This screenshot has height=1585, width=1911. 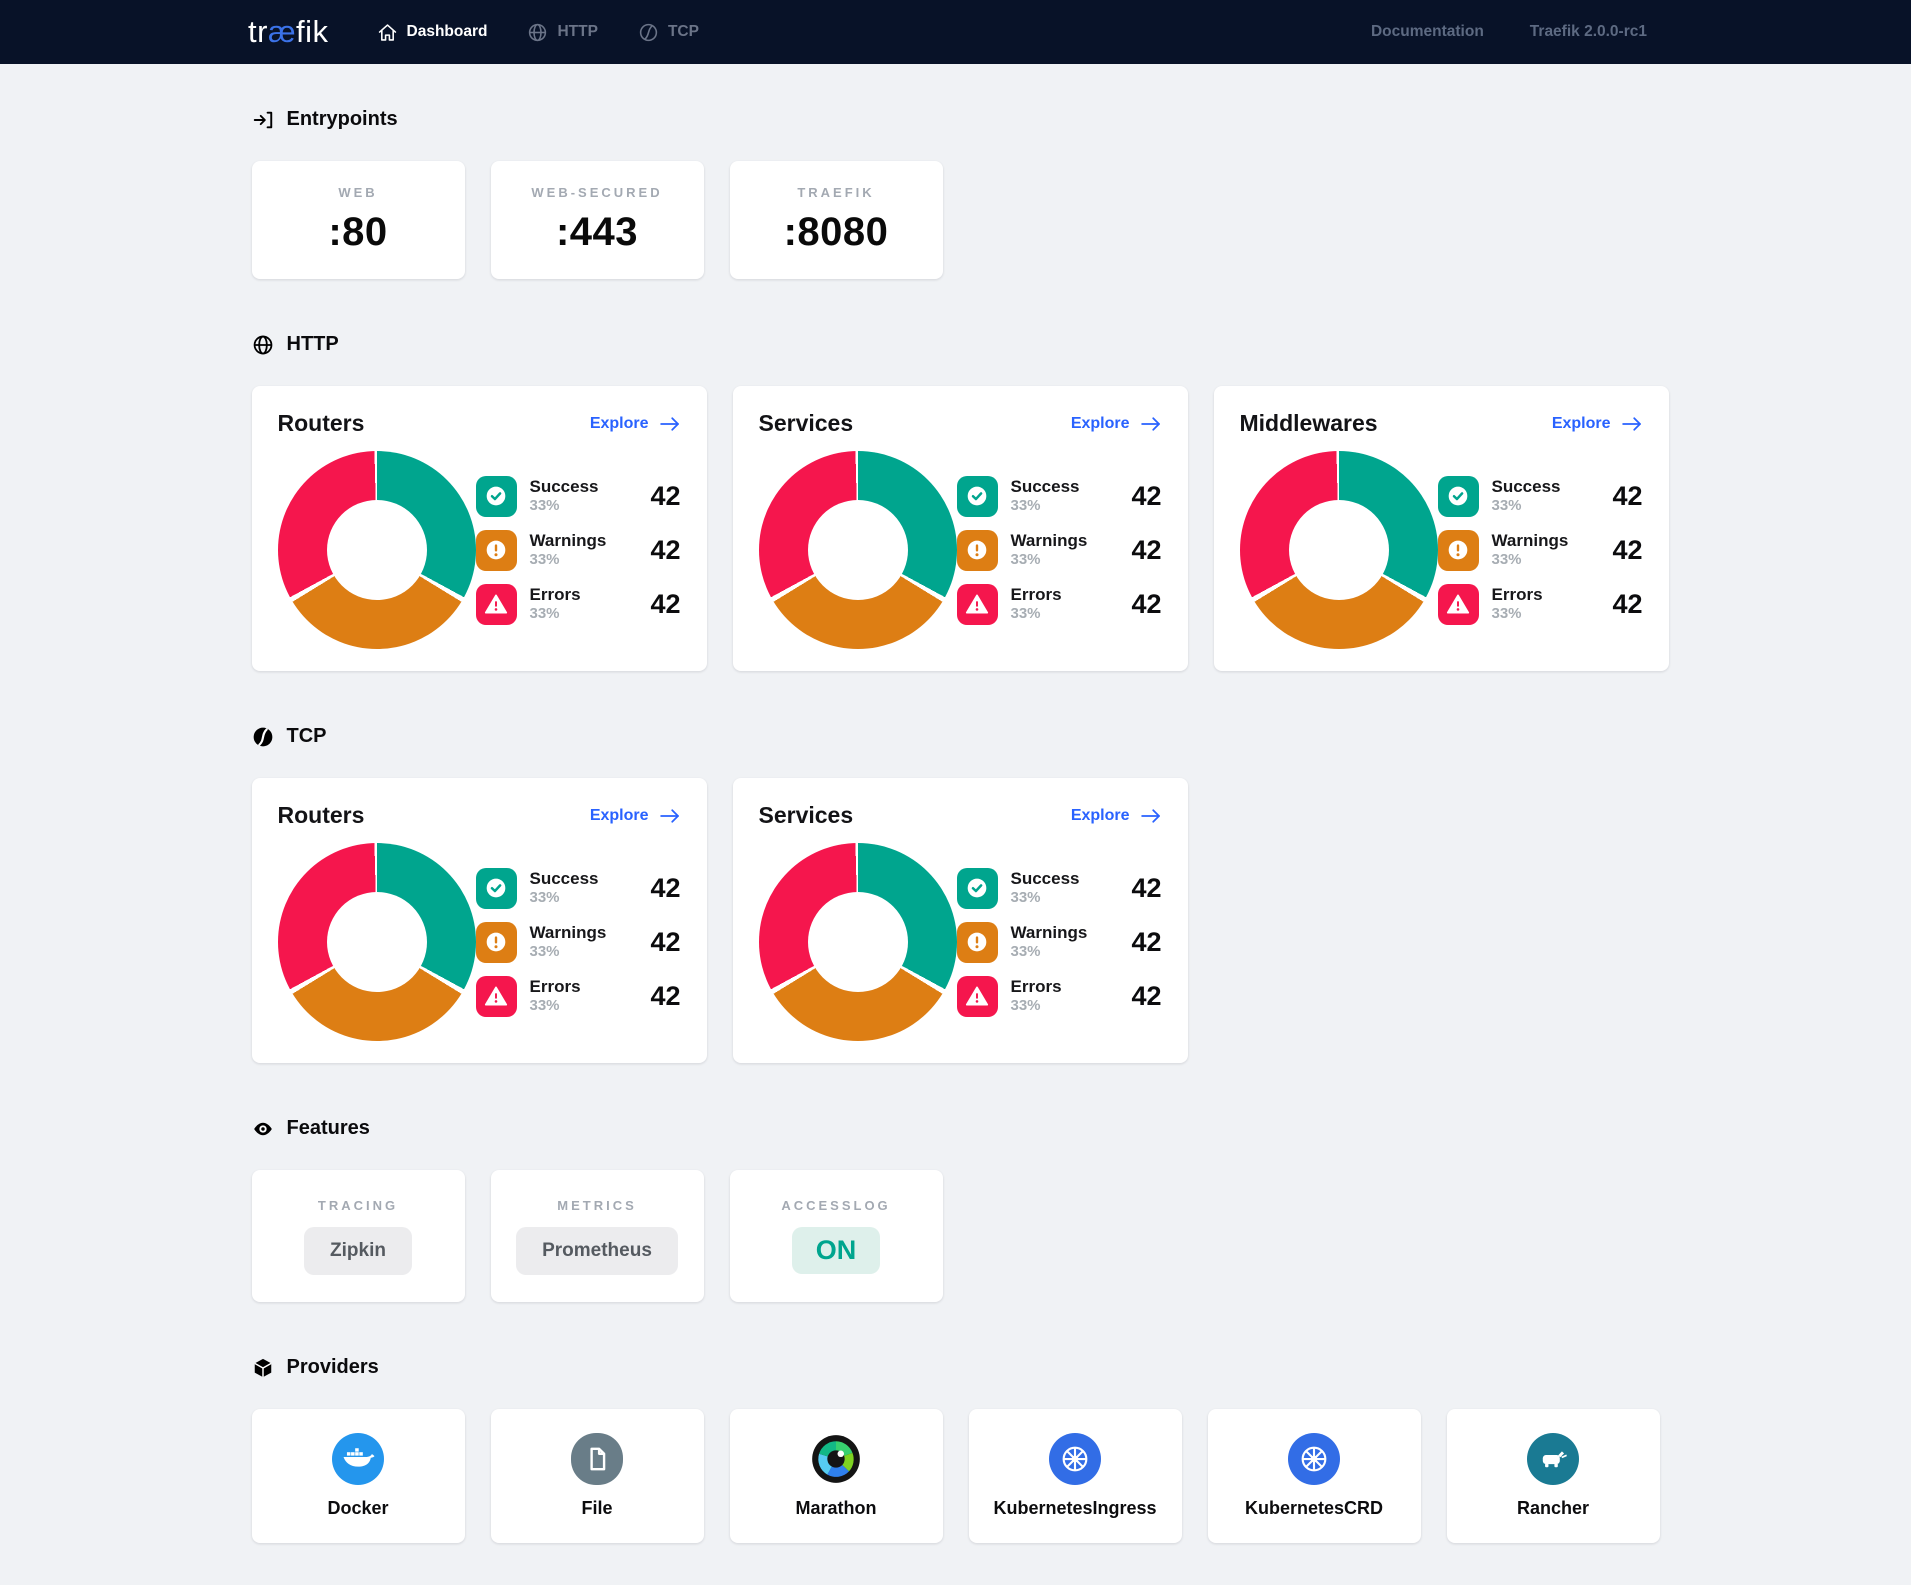 I want to click on entrypoint-port: :443, so click(x=597, y=232).